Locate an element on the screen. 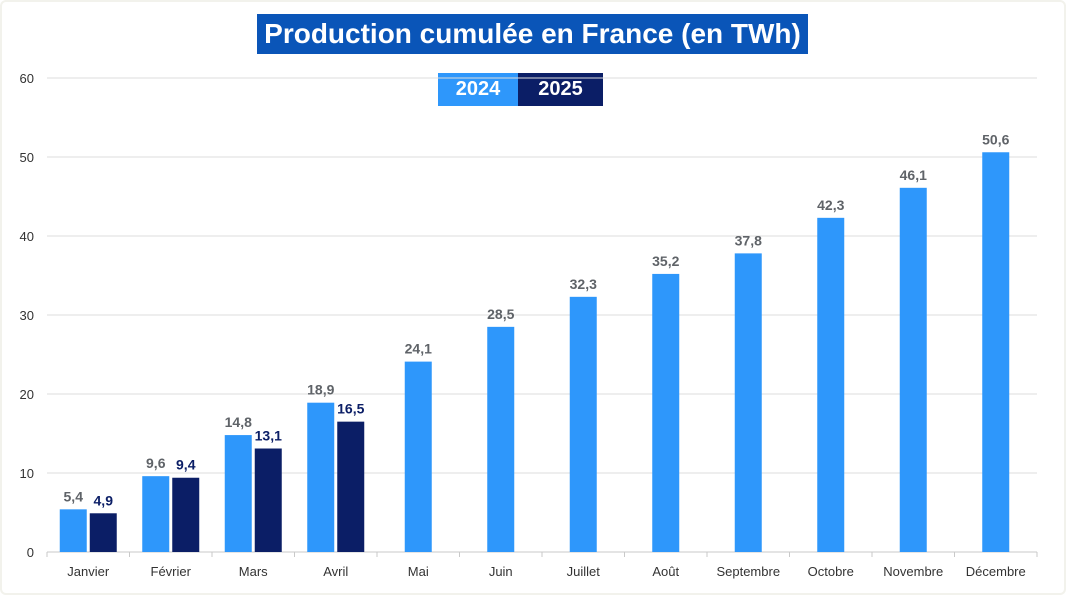 This screenshot has height=595, width=1066. chart-title: Production cumulée en France (en TWh) is located at coordinates (532, 34).